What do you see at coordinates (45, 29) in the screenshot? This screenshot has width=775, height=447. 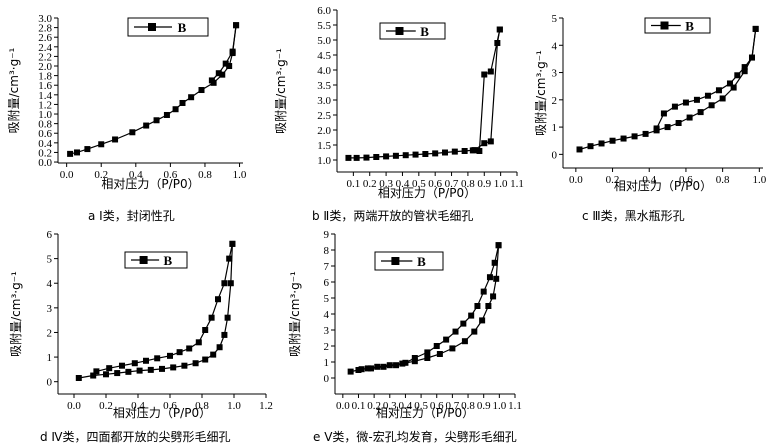 I see `y-tick-label: 2.8` at bounding box center [45, 29].